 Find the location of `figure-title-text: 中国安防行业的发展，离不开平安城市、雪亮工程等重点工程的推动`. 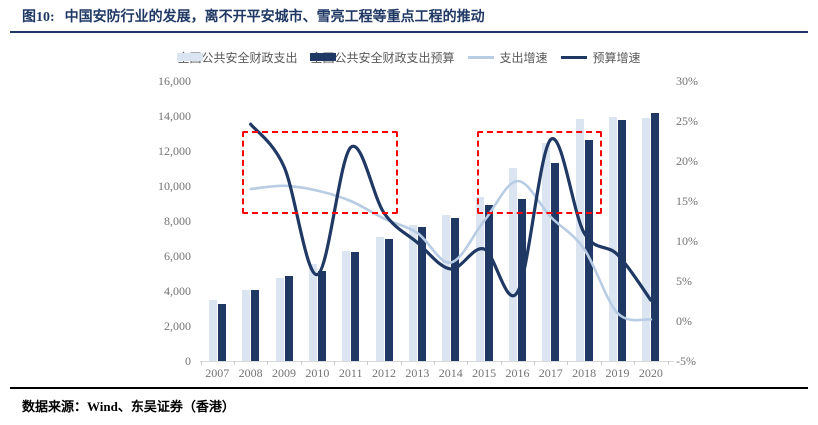

figure-title-text: 中国安防行业的发展，离不开平安城市、雪亮工程等重点工程的推动 is located at coordinates (274, 17).